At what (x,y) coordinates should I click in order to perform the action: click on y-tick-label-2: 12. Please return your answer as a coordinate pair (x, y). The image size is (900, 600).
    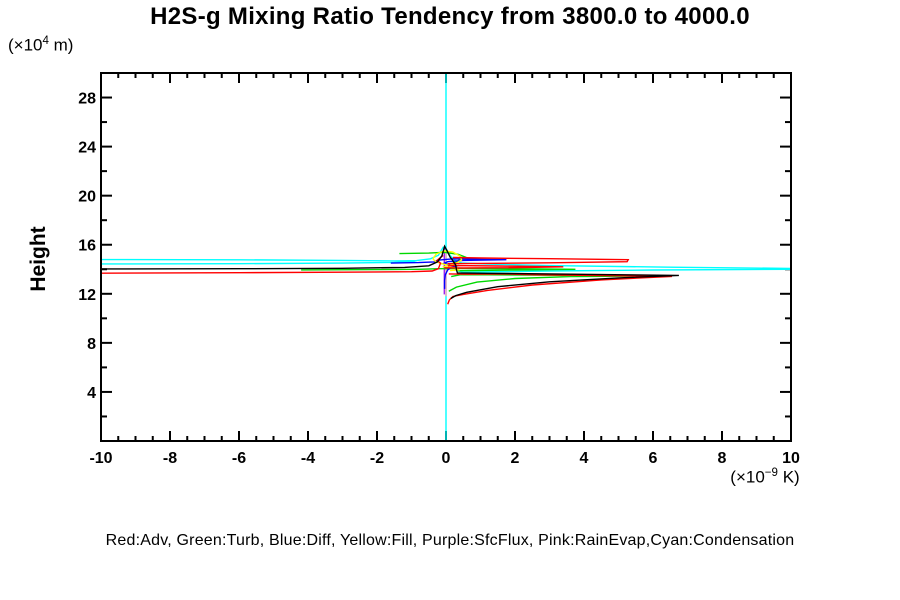
    Looking at the image, I should click on (87, 295).